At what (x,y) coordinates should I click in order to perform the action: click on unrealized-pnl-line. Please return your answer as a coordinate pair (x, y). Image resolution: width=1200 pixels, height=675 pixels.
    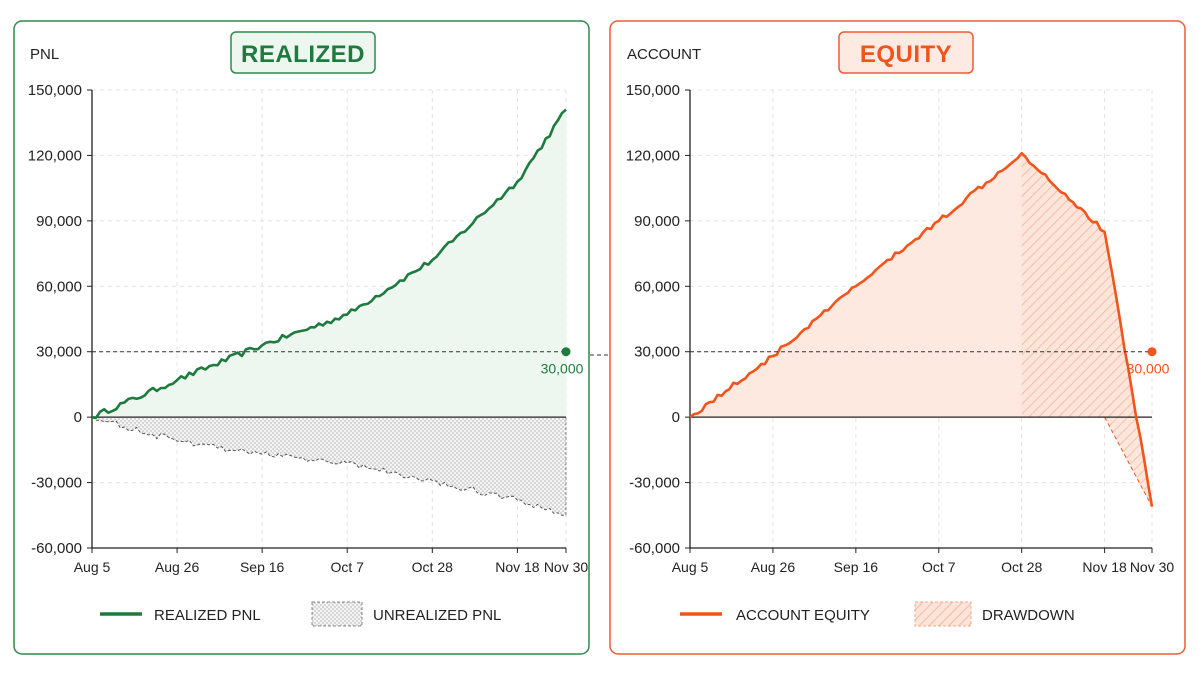
    Looking at the image, I should click on (328, 466).